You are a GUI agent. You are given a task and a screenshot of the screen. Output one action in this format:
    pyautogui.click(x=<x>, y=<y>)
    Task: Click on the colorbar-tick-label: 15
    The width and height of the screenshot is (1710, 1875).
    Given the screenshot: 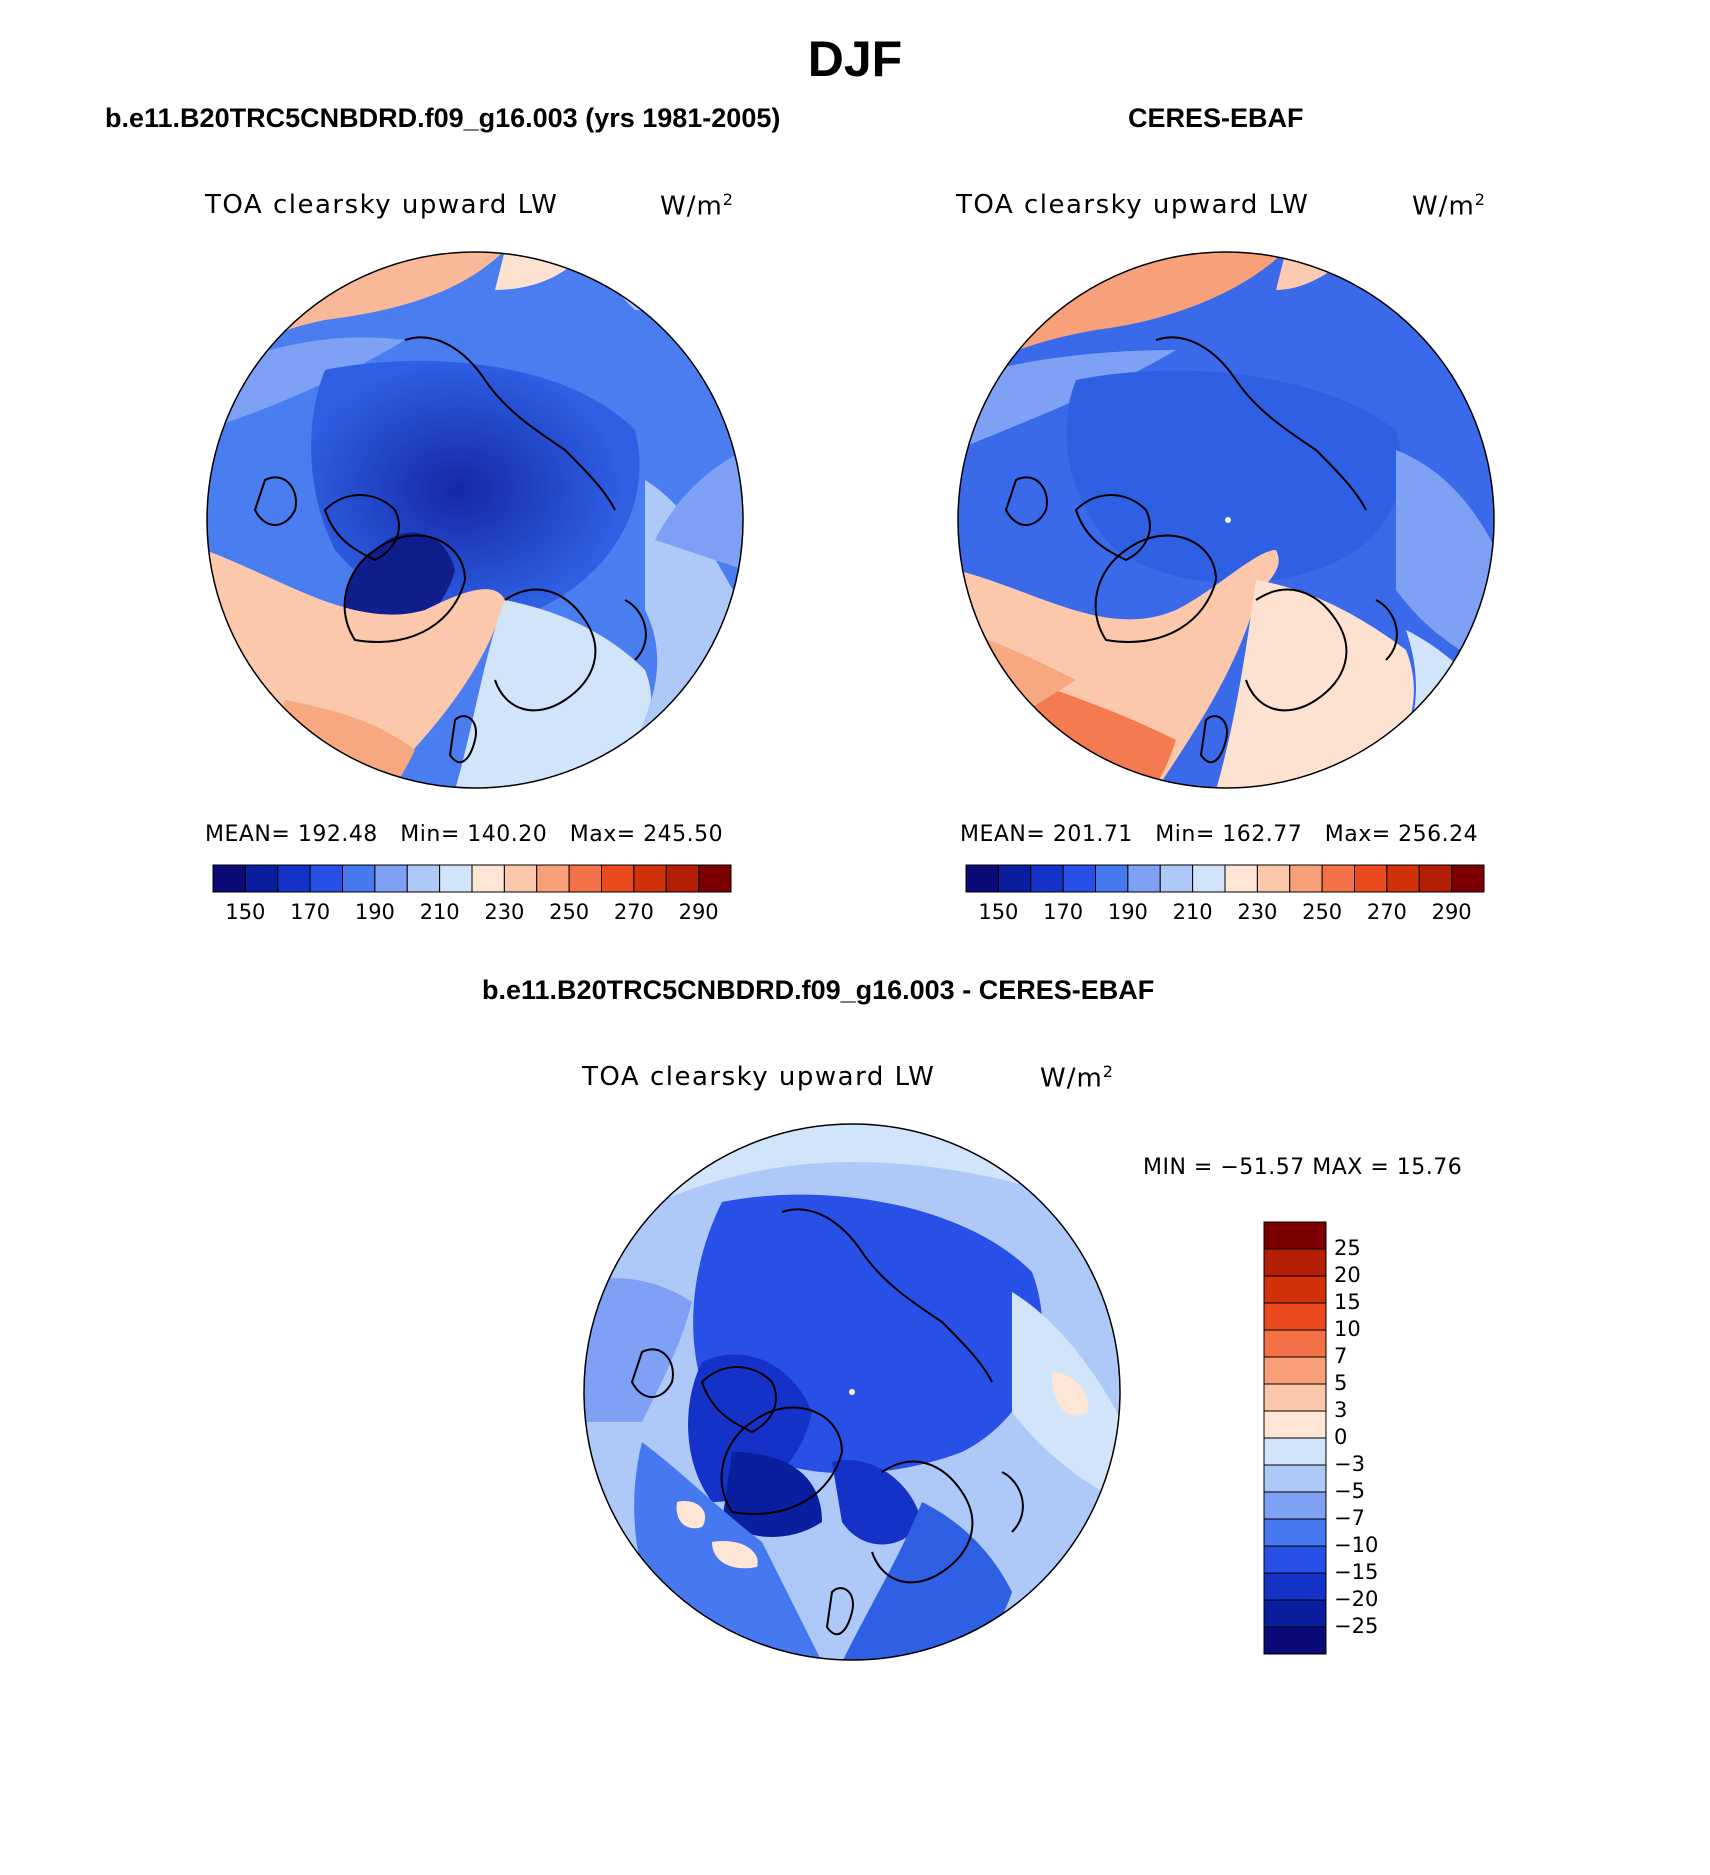 What is the action you would take?
    pyautogui.click(x=1347, y=1302)
    